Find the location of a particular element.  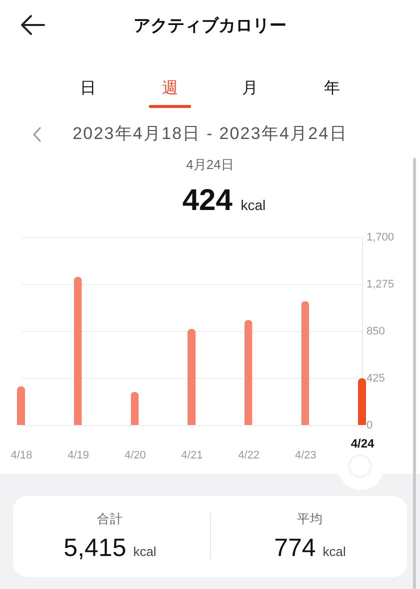

text: 4月24日 is located at coordinates (210, 165).